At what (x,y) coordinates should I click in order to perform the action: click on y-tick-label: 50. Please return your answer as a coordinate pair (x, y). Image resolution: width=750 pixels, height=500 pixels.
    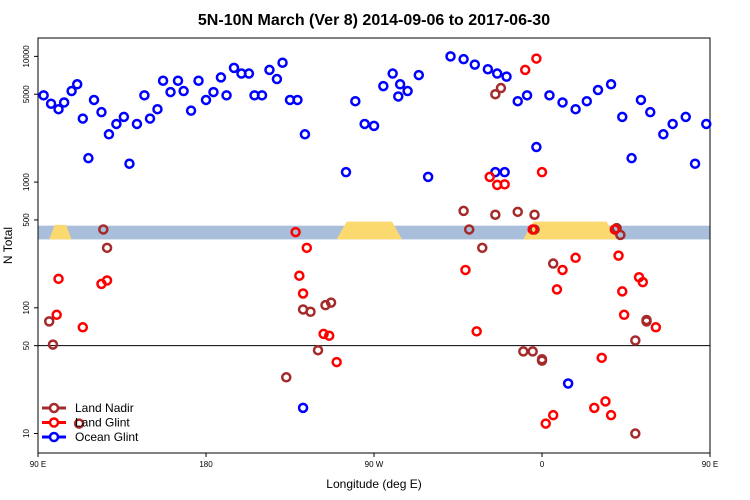
    Looking at the image, I should click on (26, 345).